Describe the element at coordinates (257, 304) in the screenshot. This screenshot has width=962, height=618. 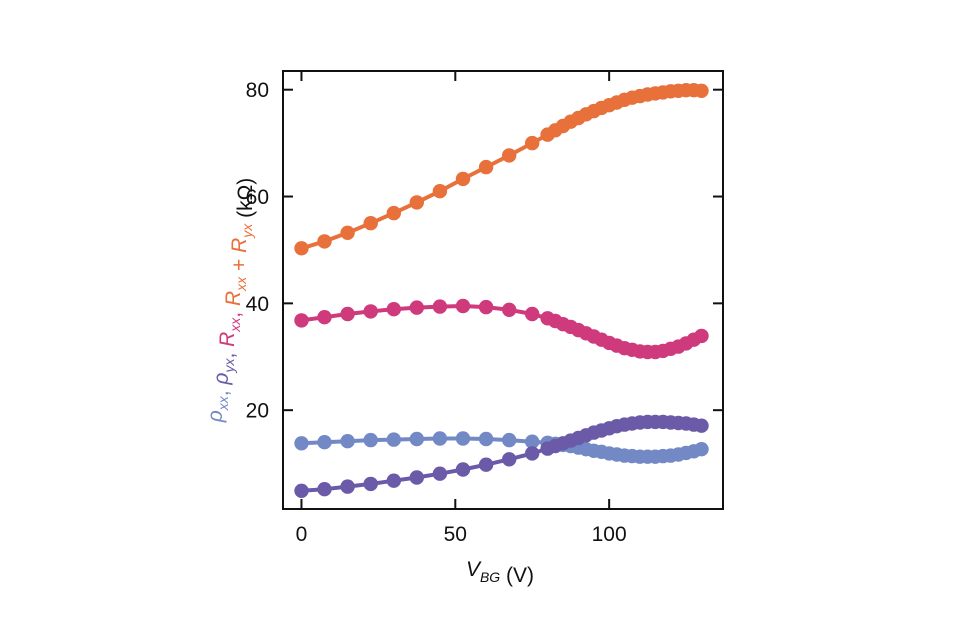
I see `y-tick-label: 40` at that location.